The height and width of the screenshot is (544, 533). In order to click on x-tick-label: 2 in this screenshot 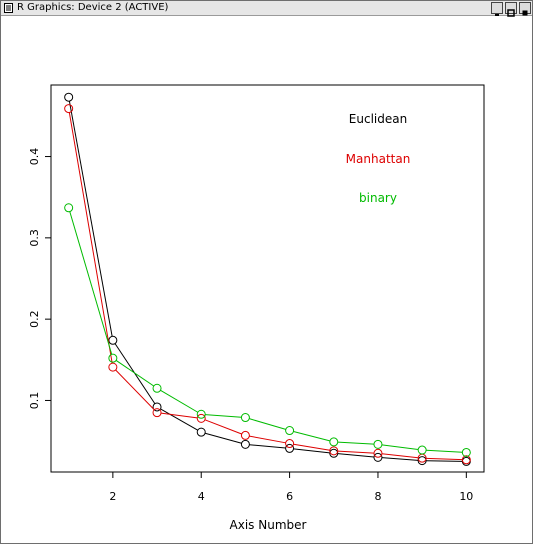, I will do `click(112, 496)`.